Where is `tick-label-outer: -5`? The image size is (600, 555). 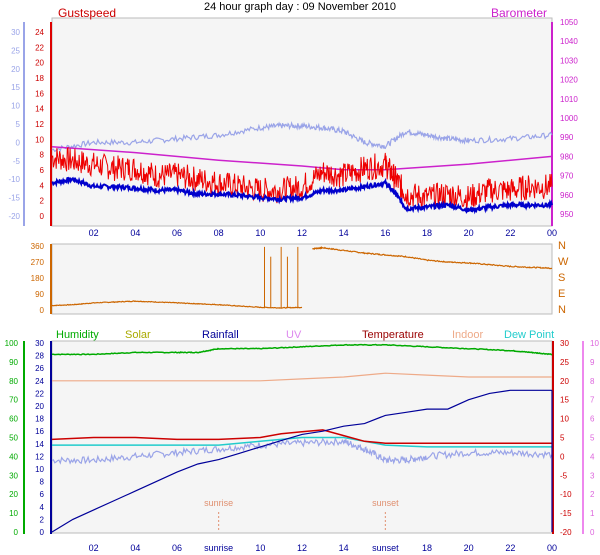 tick-label-outer: -5 is located at coordinates (17, 161).